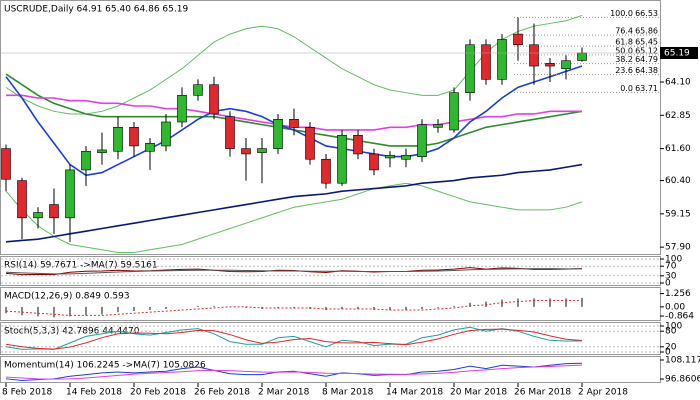 Image resolution: width=700 pixels, height=400 pixels. Describe the element at coordinates (679, 317) in the screenshot. I see `y-tick-label: -0.864` at that location.